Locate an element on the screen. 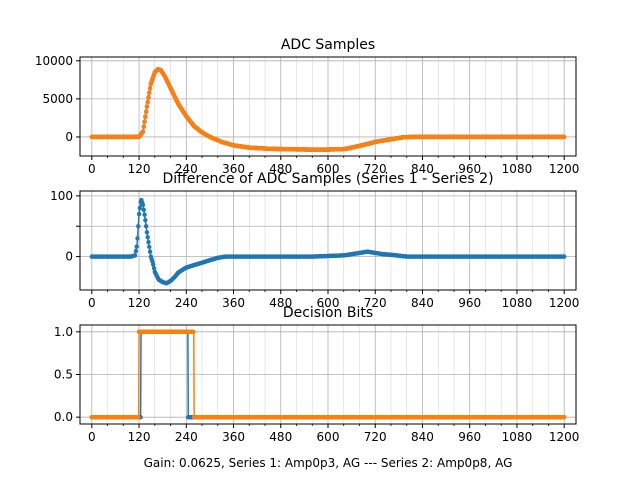 The height and width of the screenshot is (480, 640). chart-title: ADC Samples is located at coordinates (328, 45).